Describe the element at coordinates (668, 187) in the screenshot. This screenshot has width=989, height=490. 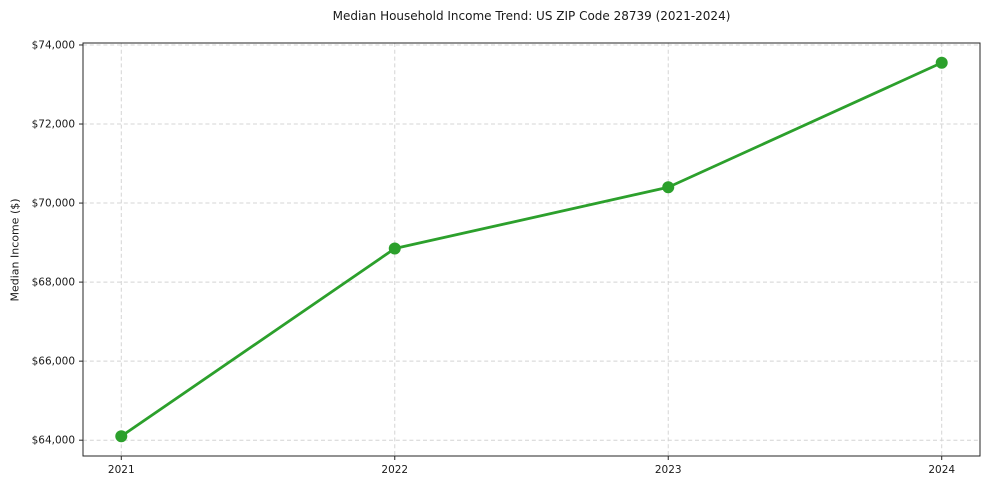
I see `data-point-2023` at that location.